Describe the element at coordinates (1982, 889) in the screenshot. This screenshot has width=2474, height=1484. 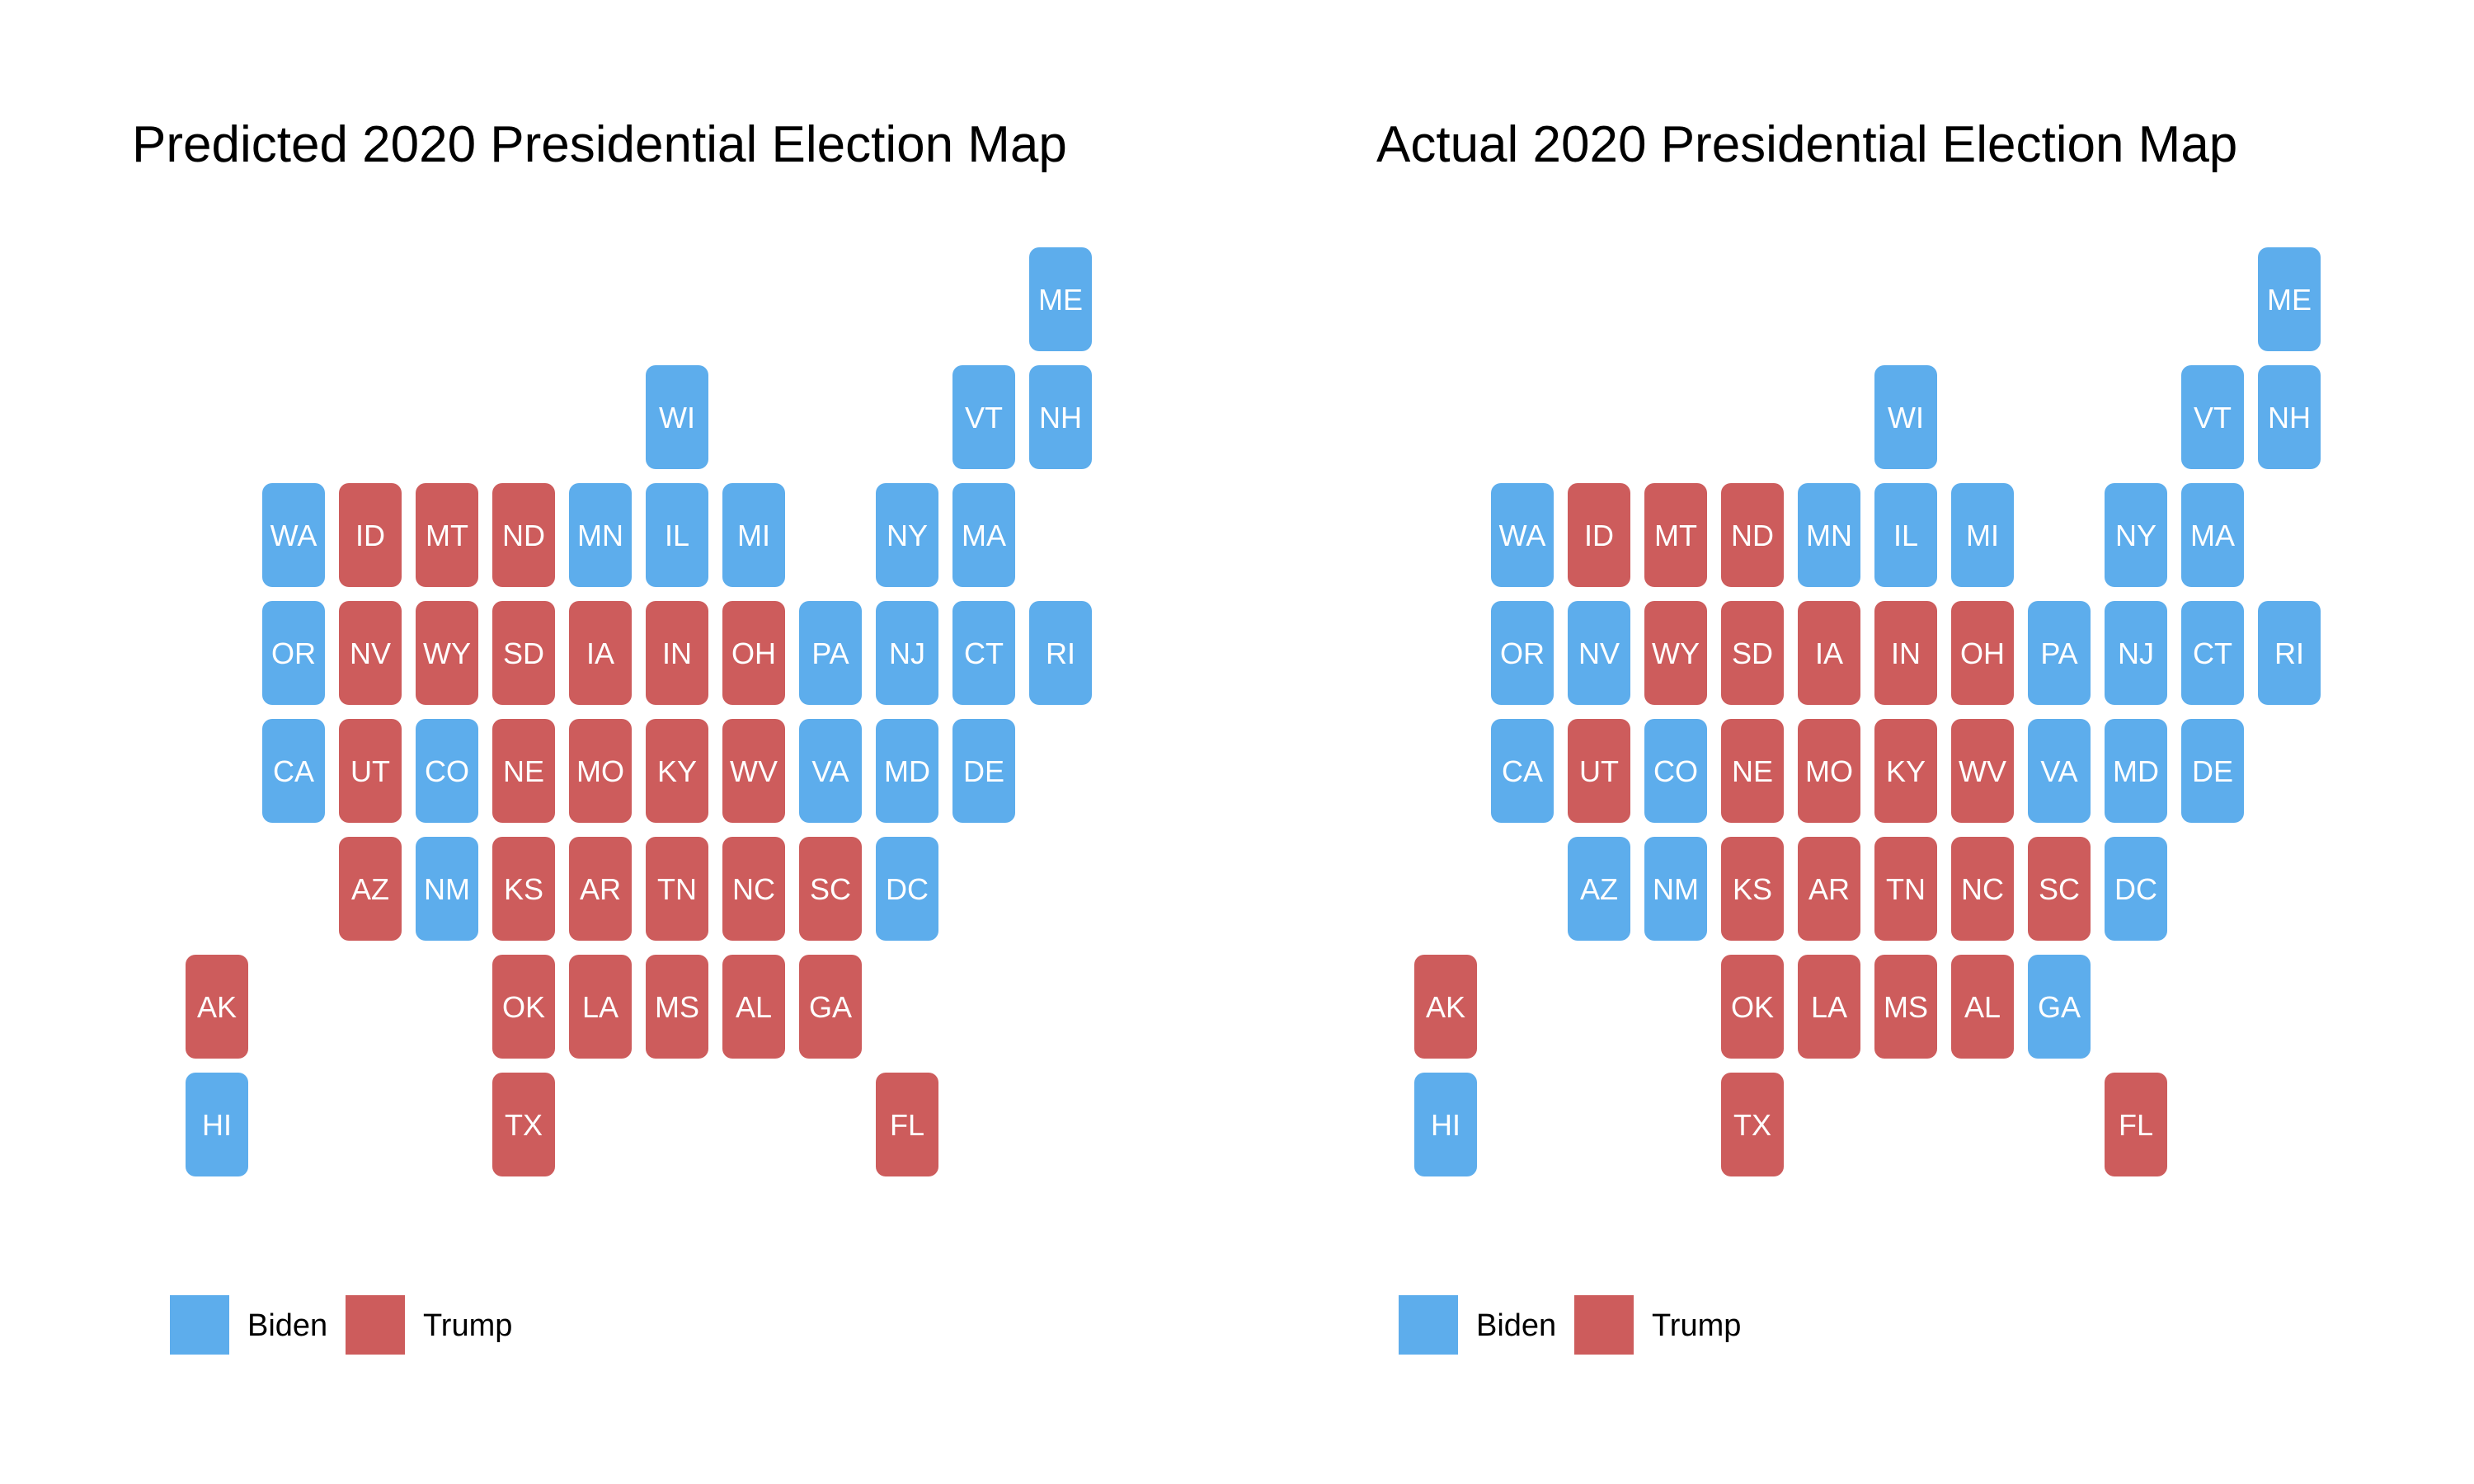
I see `state-tile-label: NC` at that location.